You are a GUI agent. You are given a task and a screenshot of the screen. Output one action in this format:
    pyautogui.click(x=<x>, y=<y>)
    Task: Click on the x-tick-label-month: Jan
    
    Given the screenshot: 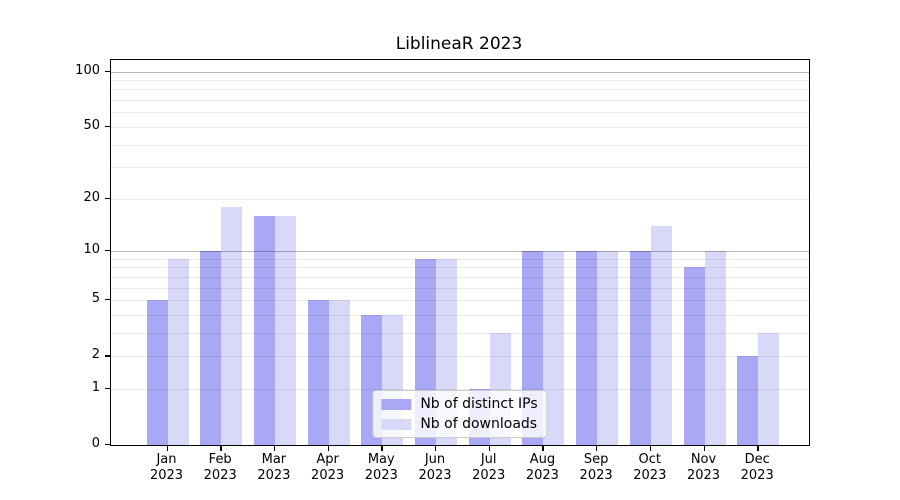 What is the action you would take?
    pyautogui.click(x=166, y=459)
    